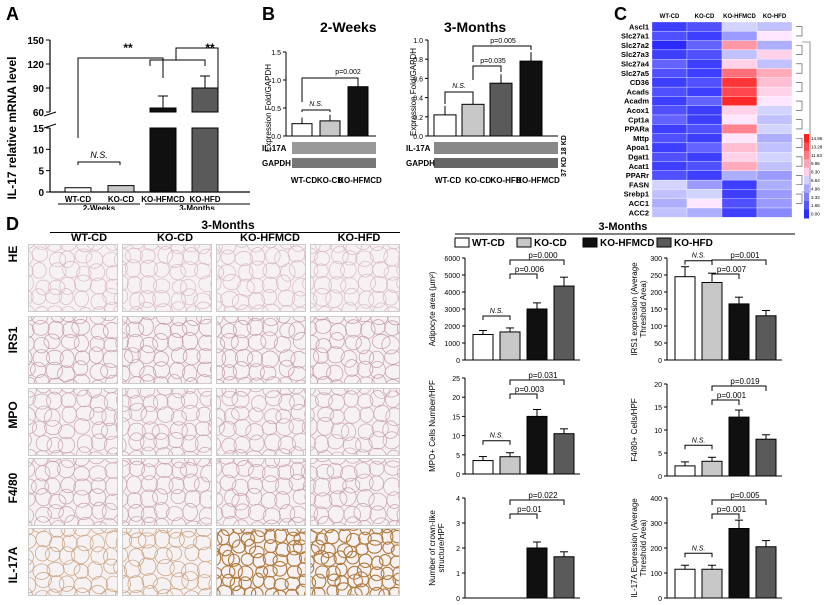  I want to click on heatmap-row-label: Acadm, so click(636, 101).